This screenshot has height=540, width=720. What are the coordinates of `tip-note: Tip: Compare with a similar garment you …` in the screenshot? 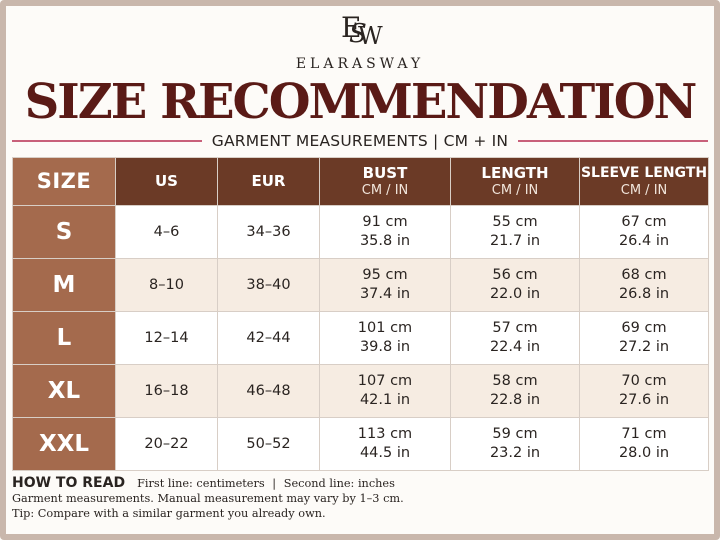 It's located at (169, 513).